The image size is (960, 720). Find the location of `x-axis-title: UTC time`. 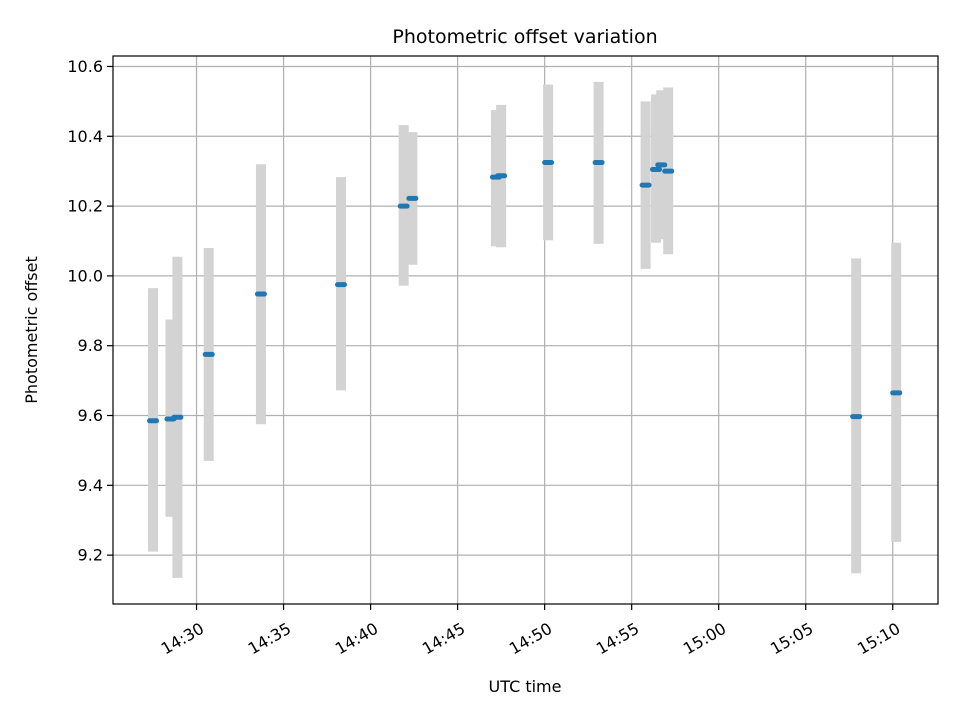

x-axis-title: UTC time is located at coordinates (525, 686).